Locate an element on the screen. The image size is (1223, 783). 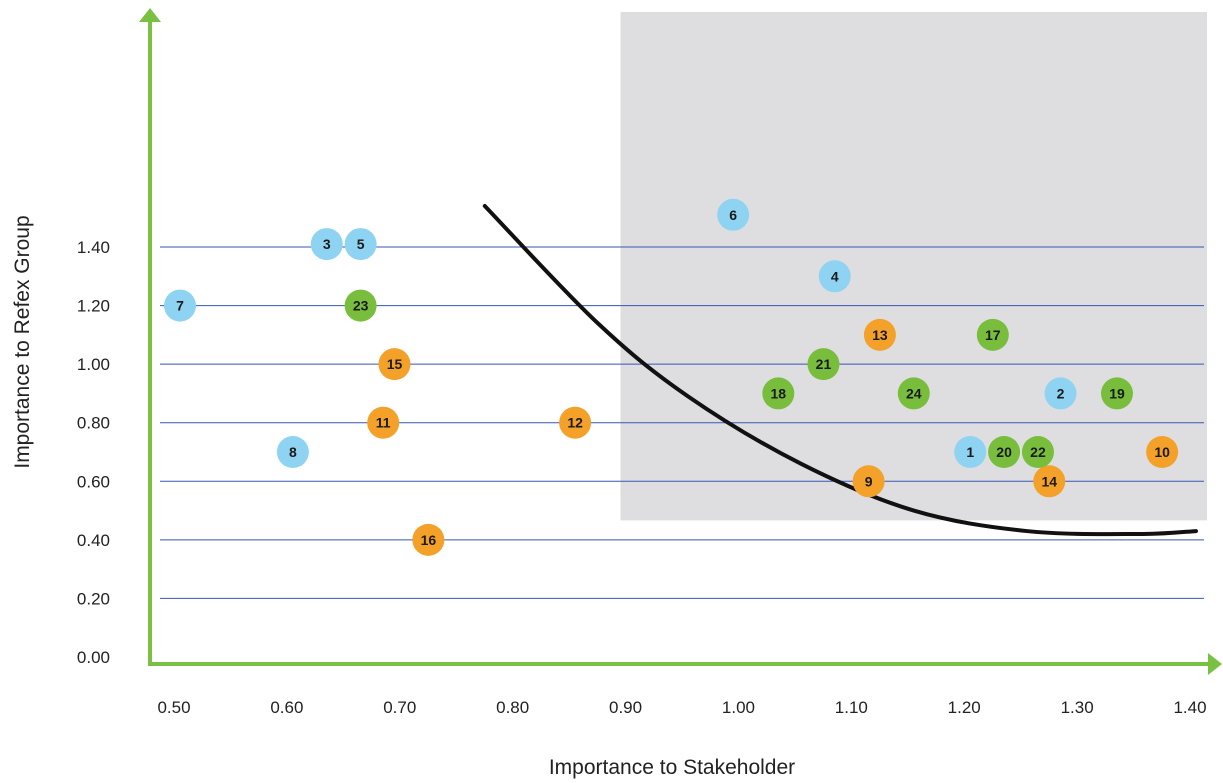
point-6: 6 is located at coordinates (733, 214).